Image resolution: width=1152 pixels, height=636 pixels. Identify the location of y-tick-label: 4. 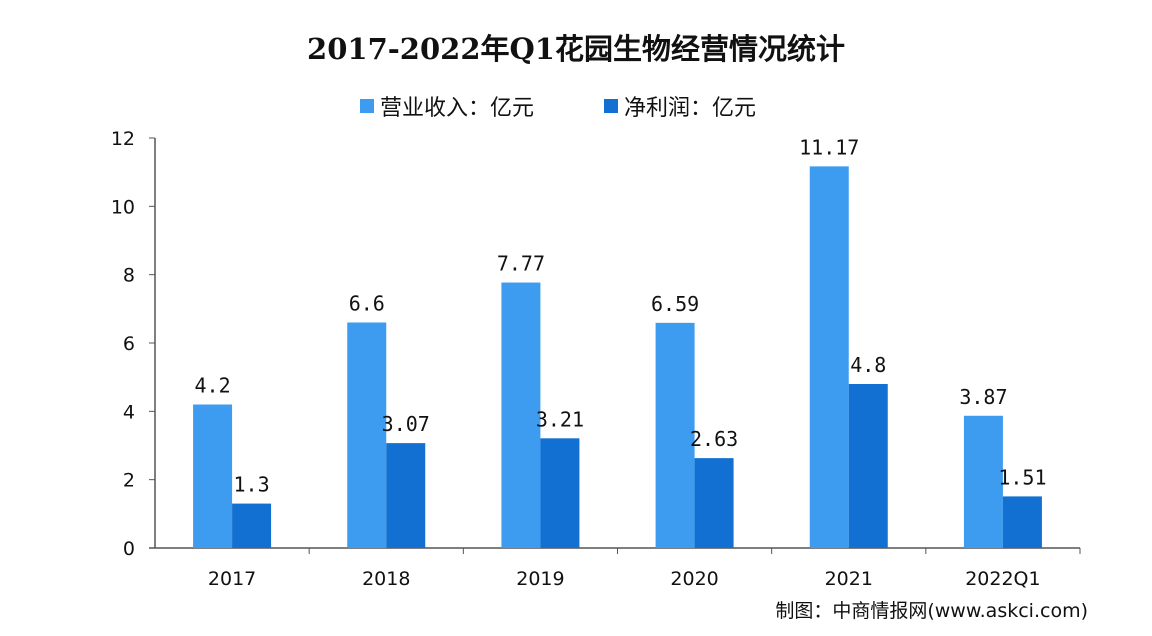
(129, 412).